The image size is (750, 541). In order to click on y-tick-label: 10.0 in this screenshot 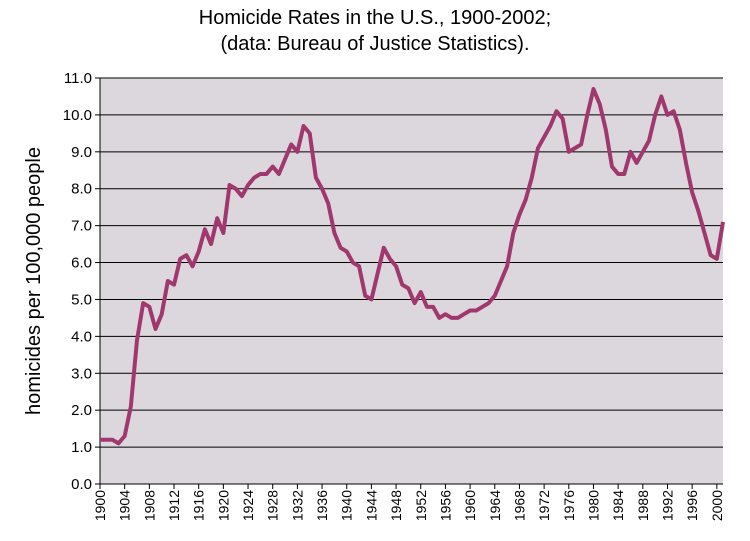, I will do `click(77, 115)`.